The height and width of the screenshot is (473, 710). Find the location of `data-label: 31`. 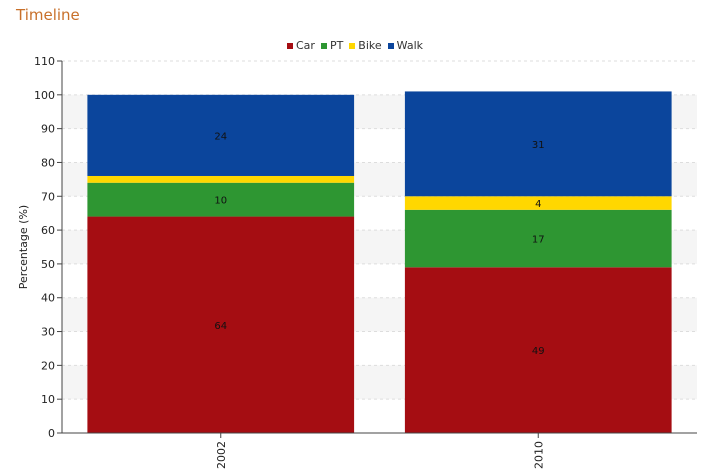

data-label: 31 is located at coordinates (538, 145).